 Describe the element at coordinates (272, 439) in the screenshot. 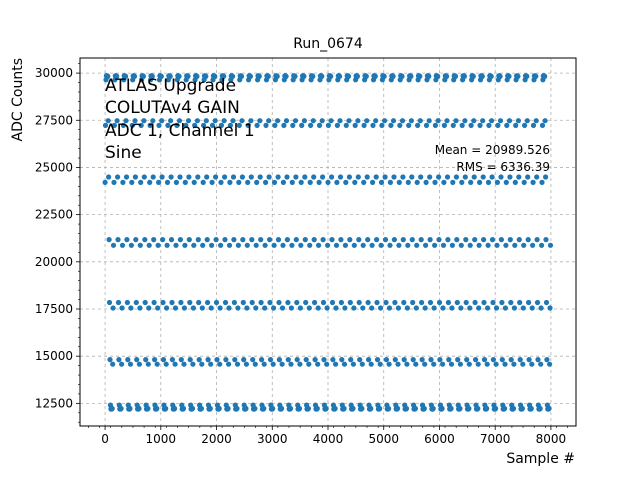

I see `x-tick-label: 3000` at that location.